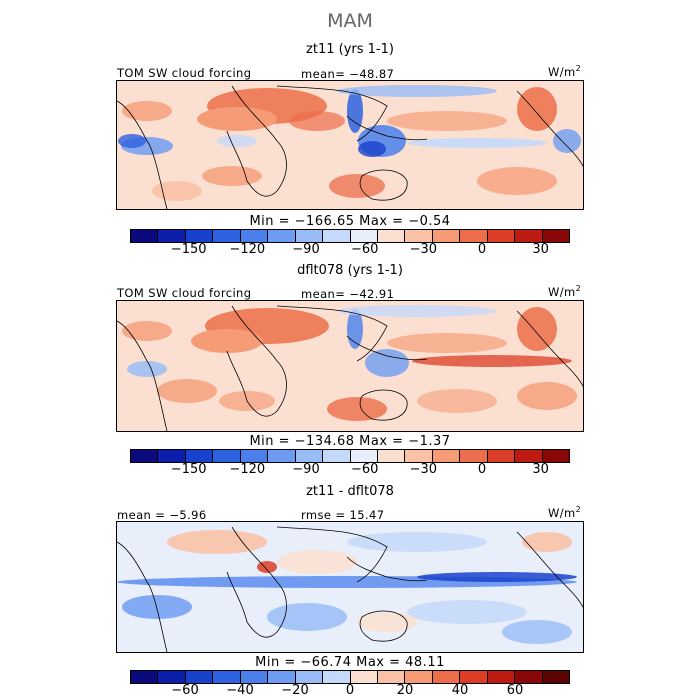 This screenshot has height=700, width=700. What do you see at coordinates (350, 662) in the screenshot?
I see `panel-3-min-max: Min = −66.74 Max = 48.11` at bounding box center [350, 662].